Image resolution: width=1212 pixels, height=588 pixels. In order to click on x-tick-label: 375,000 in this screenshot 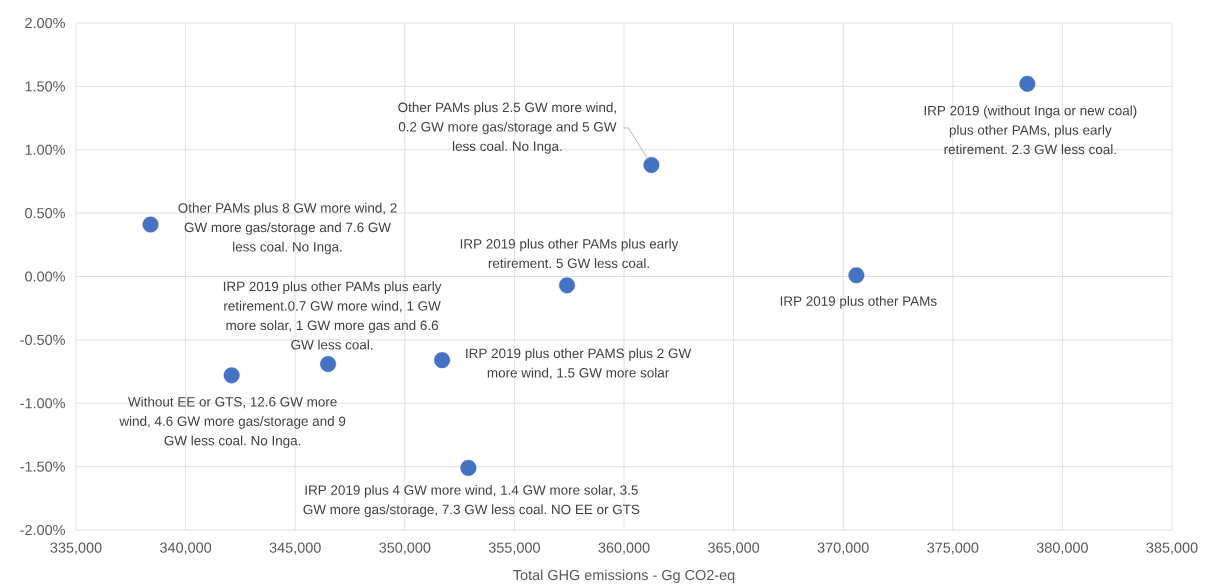, I will do `click(953, 548)`.